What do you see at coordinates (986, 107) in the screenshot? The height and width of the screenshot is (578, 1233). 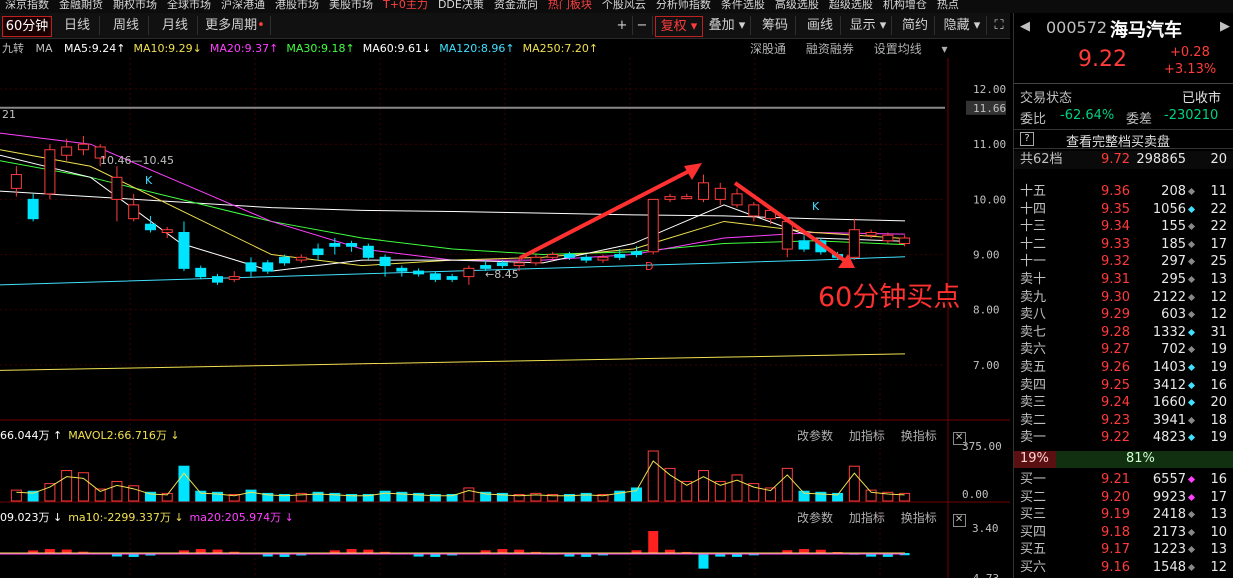 I see `price-tag` at bounding box center [986, 107].